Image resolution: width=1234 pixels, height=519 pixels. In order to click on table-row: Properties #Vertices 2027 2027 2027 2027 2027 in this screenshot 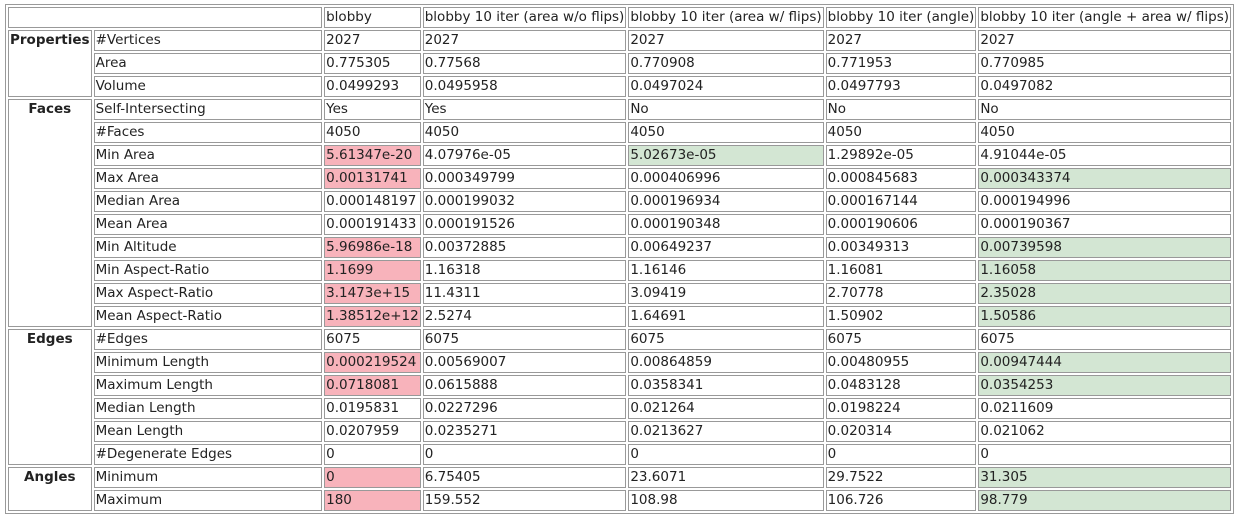, I will do `click(619, 63)`.